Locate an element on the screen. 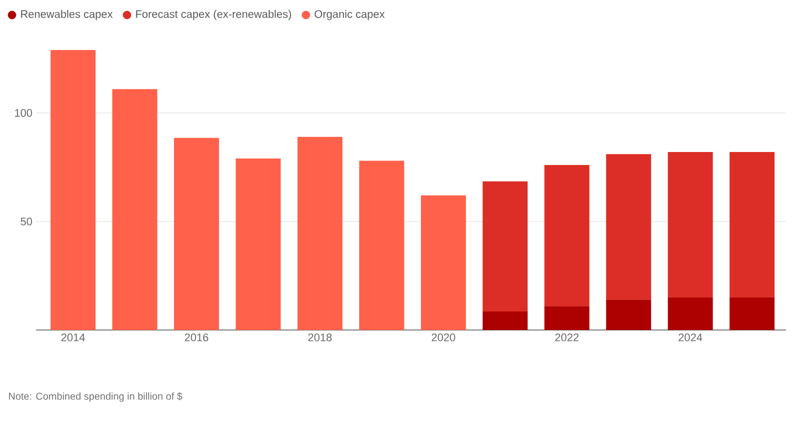 This screenshot has width=792, height=425. y-tick-label: 100 is located at coordinates (23, 113).